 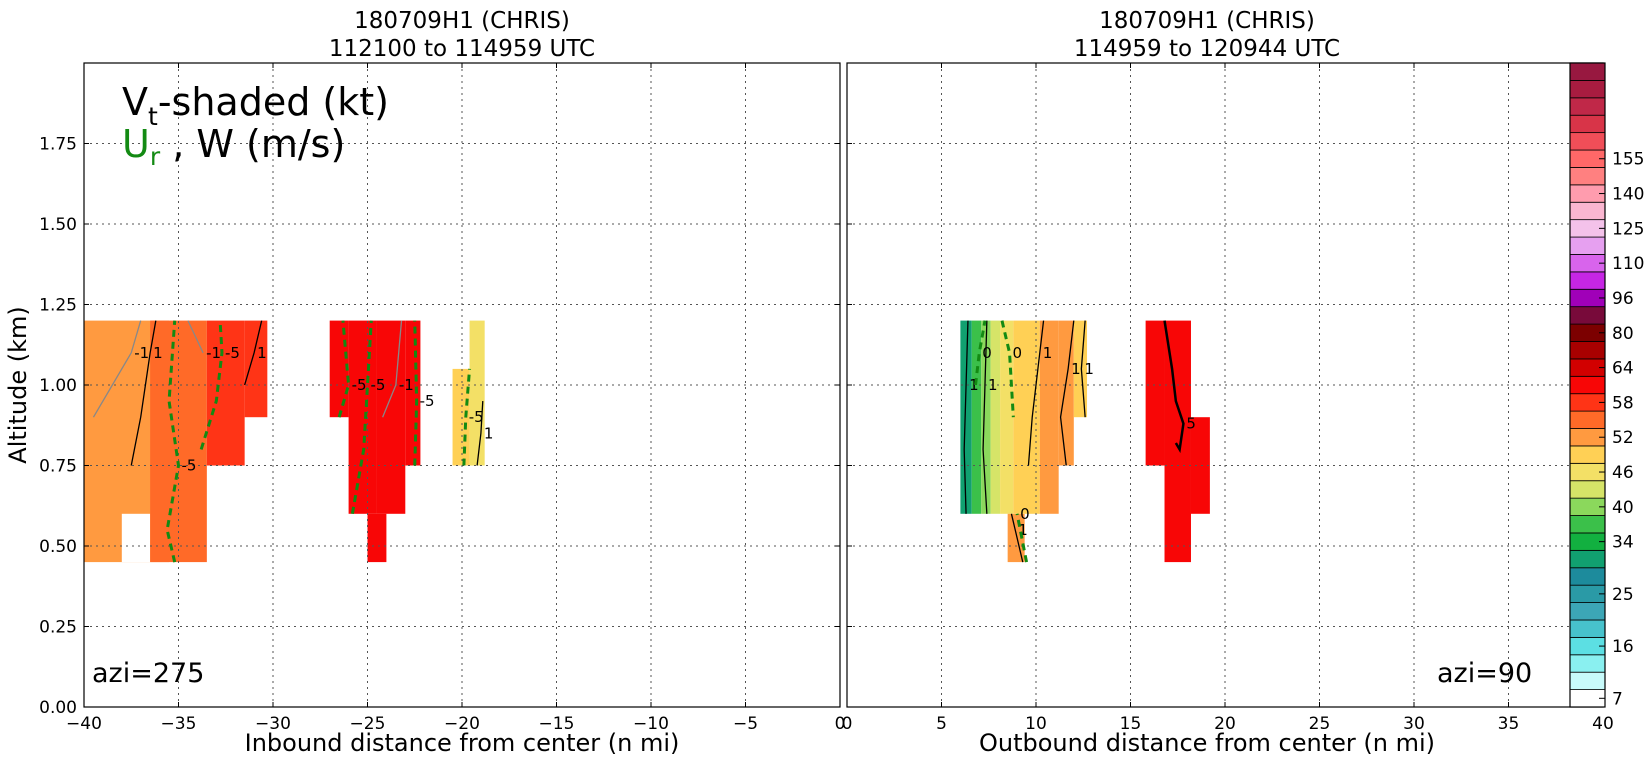 I want to click on right-xtick-label-1: 5, so click(x=941, y=724).